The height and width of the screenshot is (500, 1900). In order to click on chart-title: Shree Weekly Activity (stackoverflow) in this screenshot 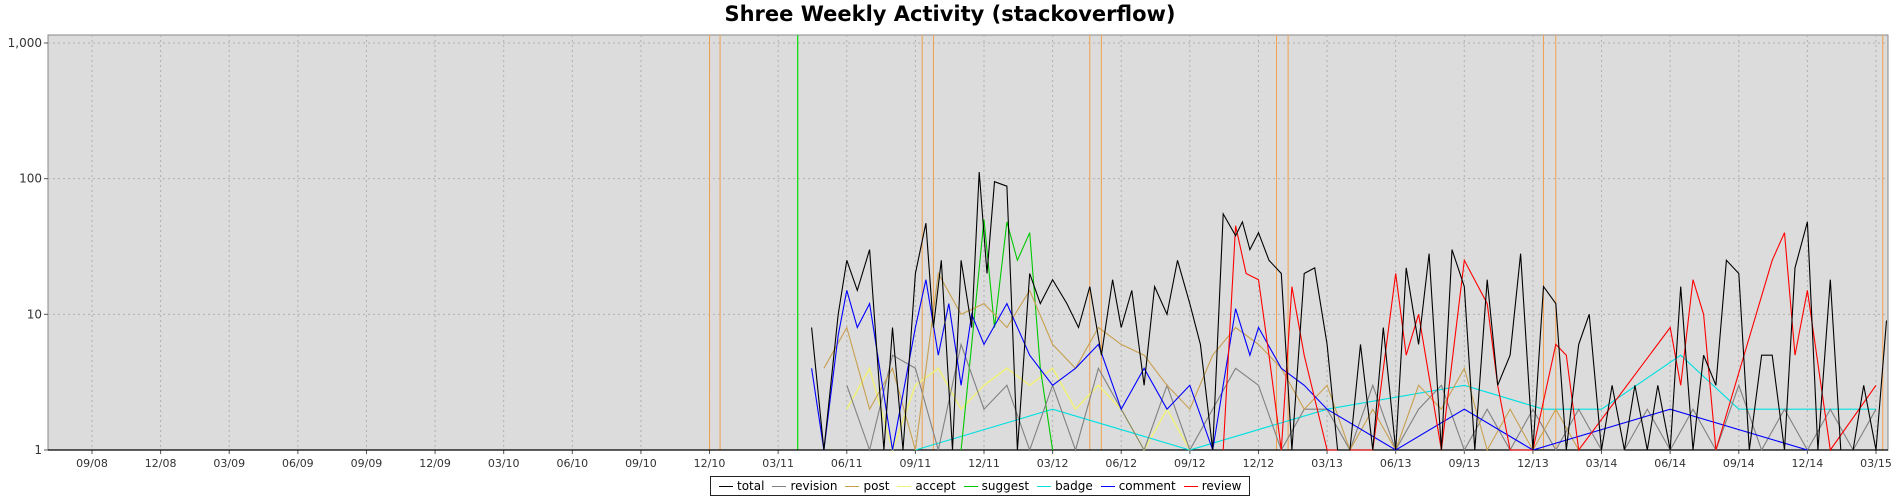, I will do `click(950, 14)`.